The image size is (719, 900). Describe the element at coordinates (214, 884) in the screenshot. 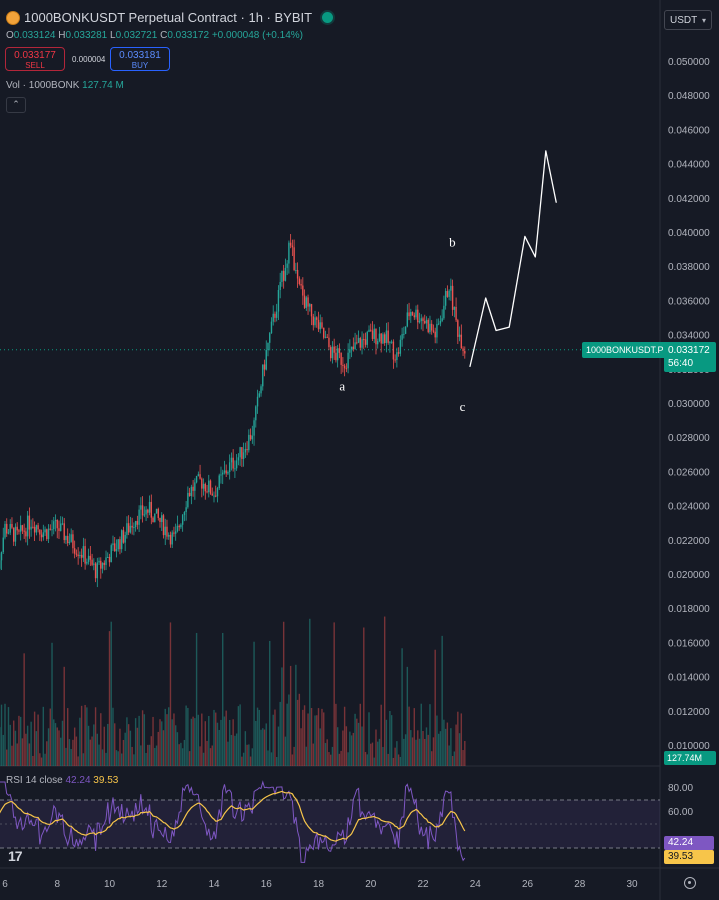

I see `time-tick-label: 14` at that location.